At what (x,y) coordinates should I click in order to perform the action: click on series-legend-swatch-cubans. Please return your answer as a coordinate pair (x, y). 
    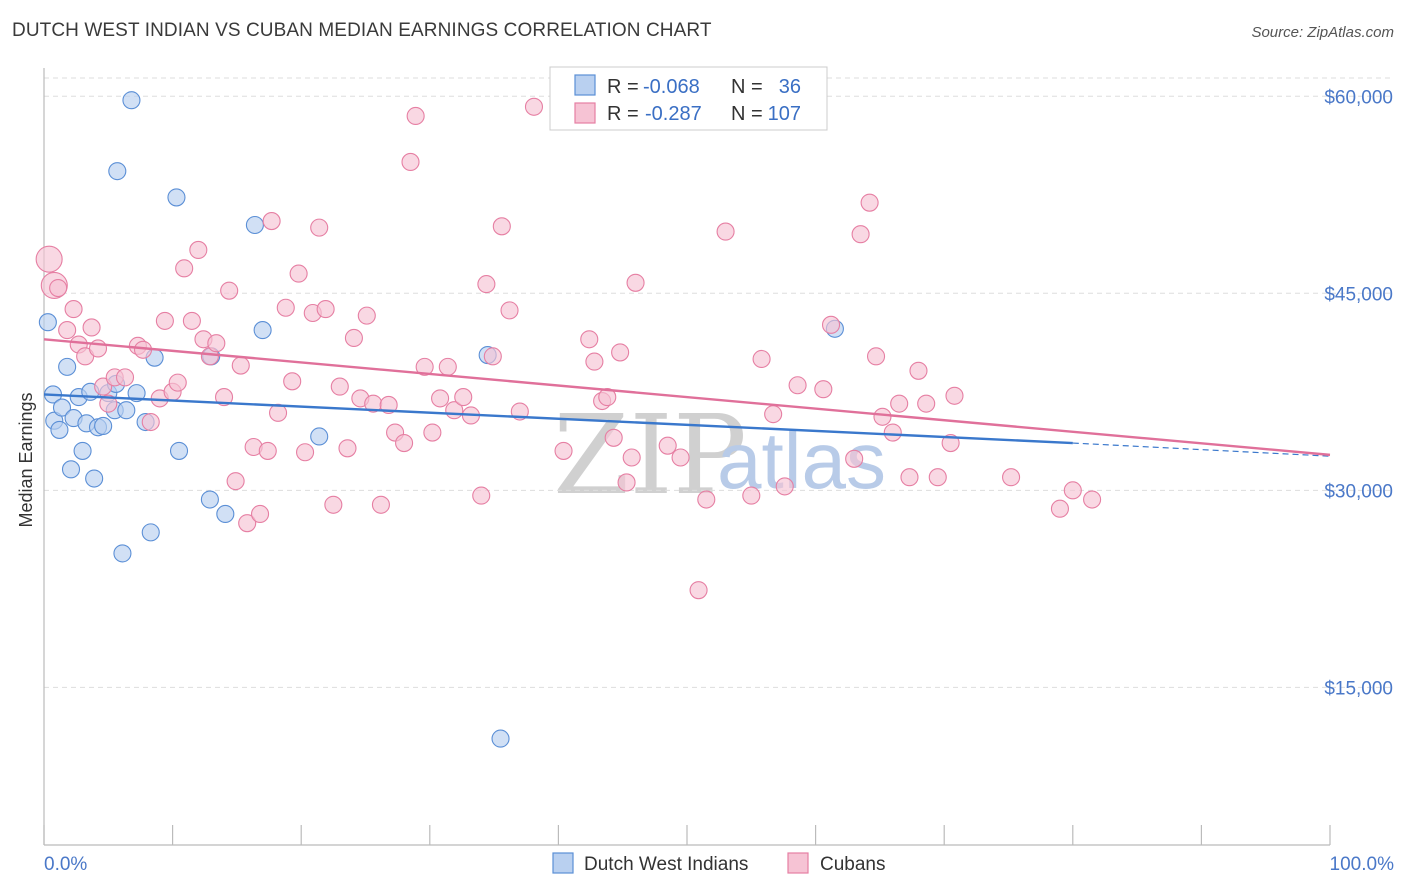
    Looking at the image, I should click on (798, 863).